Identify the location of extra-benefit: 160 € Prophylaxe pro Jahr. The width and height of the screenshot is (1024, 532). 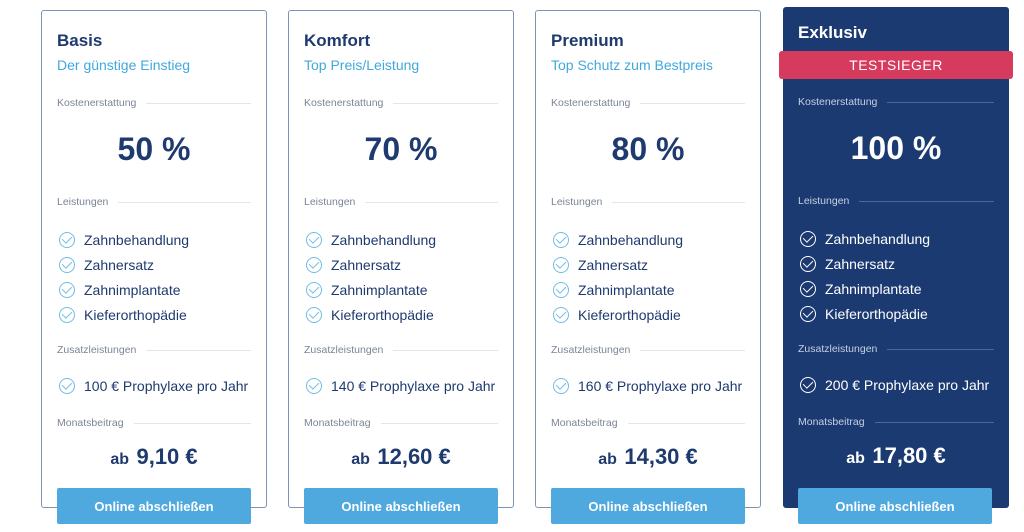
(654, 385).